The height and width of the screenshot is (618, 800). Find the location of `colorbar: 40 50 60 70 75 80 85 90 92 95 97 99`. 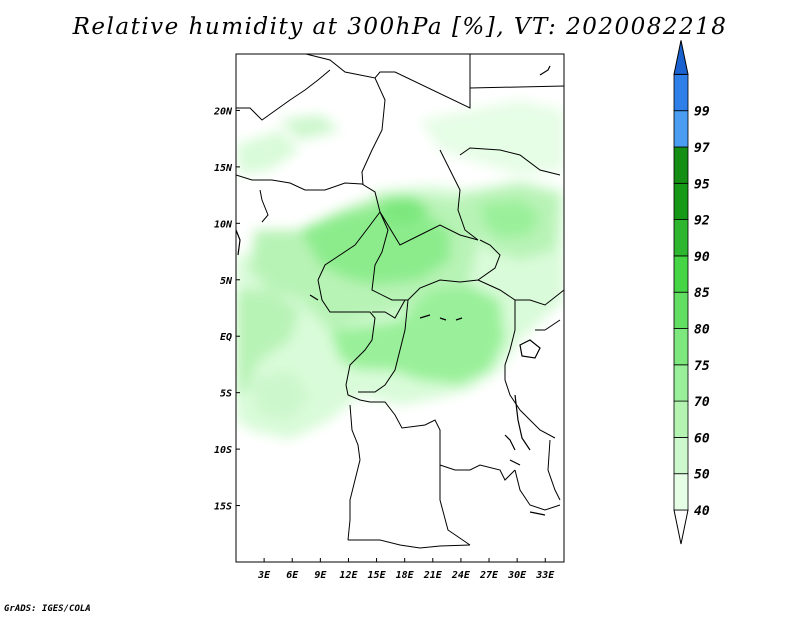

colorbar: 40 50 60 70 75 80 85 90 92 95 97 99 is located at coordinates (691, 292).